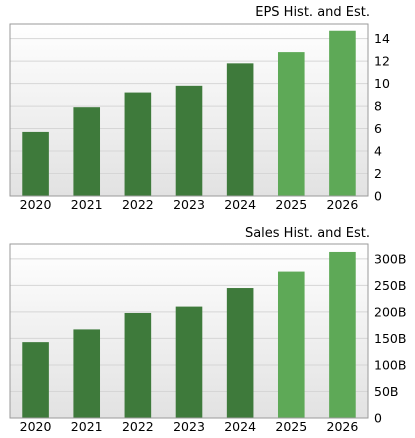 The height and width of the screenshot is (438, 415). Describe the element at coordinates (36, 426) in the screenshot. I see `sales-x-tick-label: 2020` at that location.